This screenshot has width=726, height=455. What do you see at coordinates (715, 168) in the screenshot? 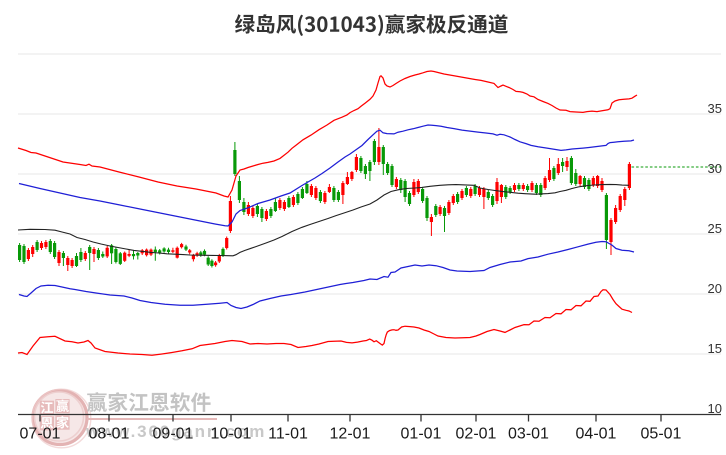
I see `svg-text: 30` at bounding box center [715, 168].